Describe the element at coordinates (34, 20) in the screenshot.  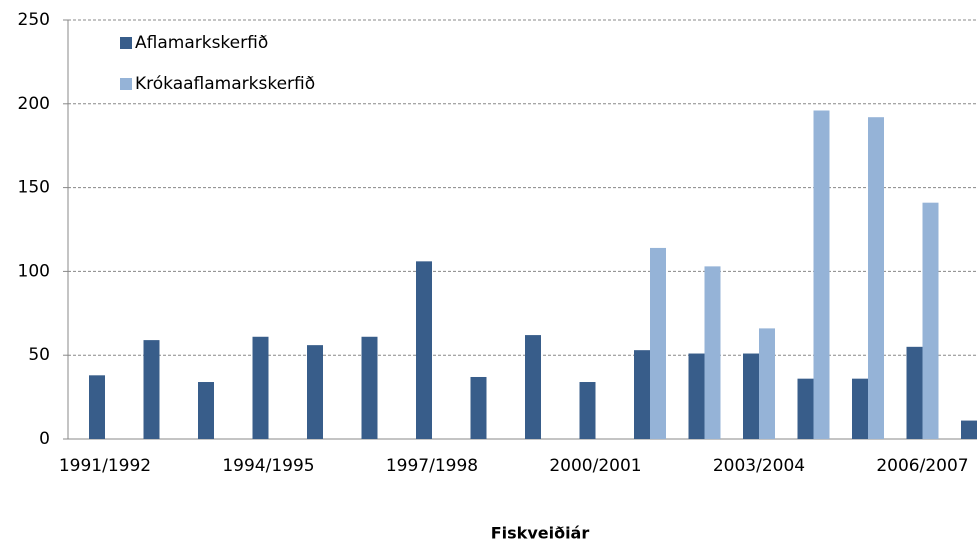
I see `y-tick-label: 250` at that location.